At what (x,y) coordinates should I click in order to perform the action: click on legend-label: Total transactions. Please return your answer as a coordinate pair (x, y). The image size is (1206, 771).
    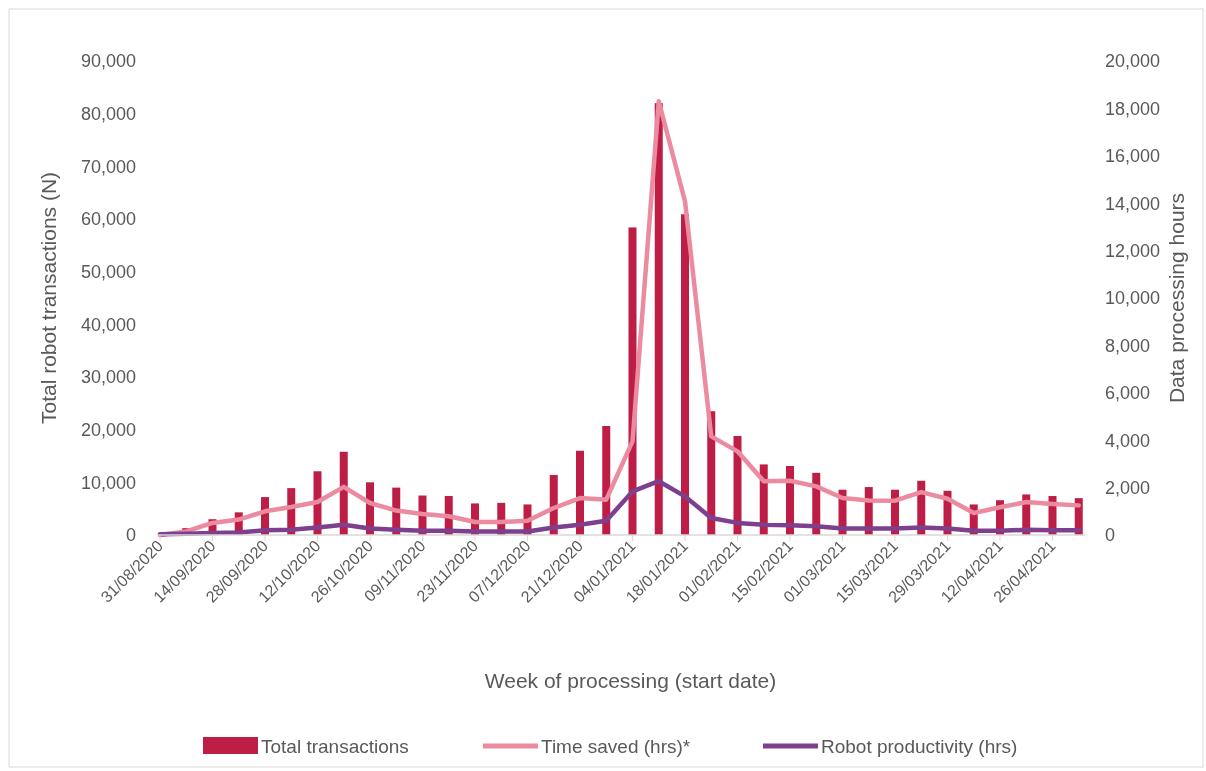
    Looking at the image, I should click on (335, 746).